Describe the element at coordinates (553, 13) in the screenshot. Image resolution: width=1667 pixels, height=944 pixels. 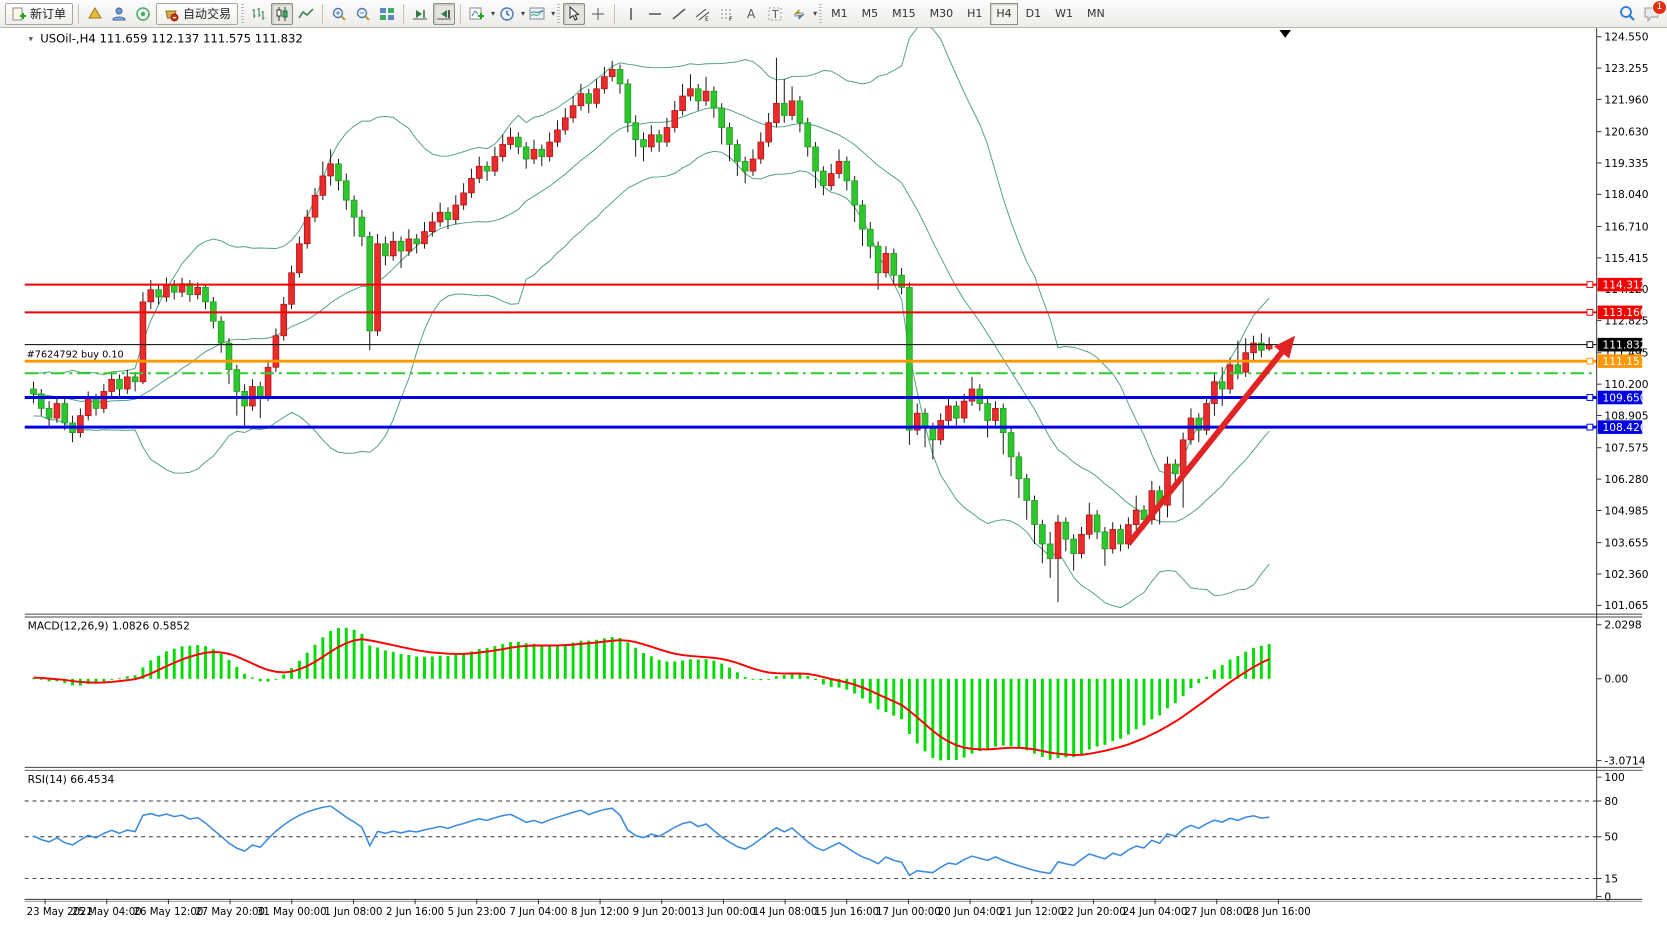
I see `templates-dropdown-arrow: ▾` at that location.